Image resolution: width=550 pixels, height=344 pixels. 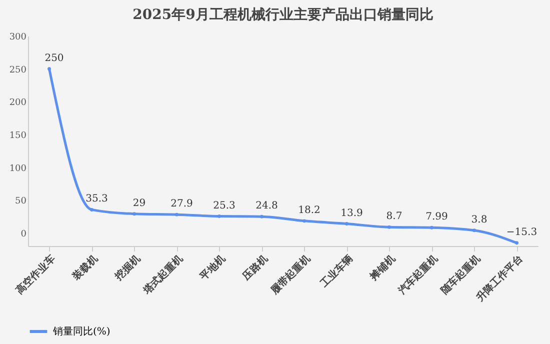 What do you see at coordinates (255, 268) in the screenshot?
I see `x-tick-label: 压路机` at bounding box center [255, 268].